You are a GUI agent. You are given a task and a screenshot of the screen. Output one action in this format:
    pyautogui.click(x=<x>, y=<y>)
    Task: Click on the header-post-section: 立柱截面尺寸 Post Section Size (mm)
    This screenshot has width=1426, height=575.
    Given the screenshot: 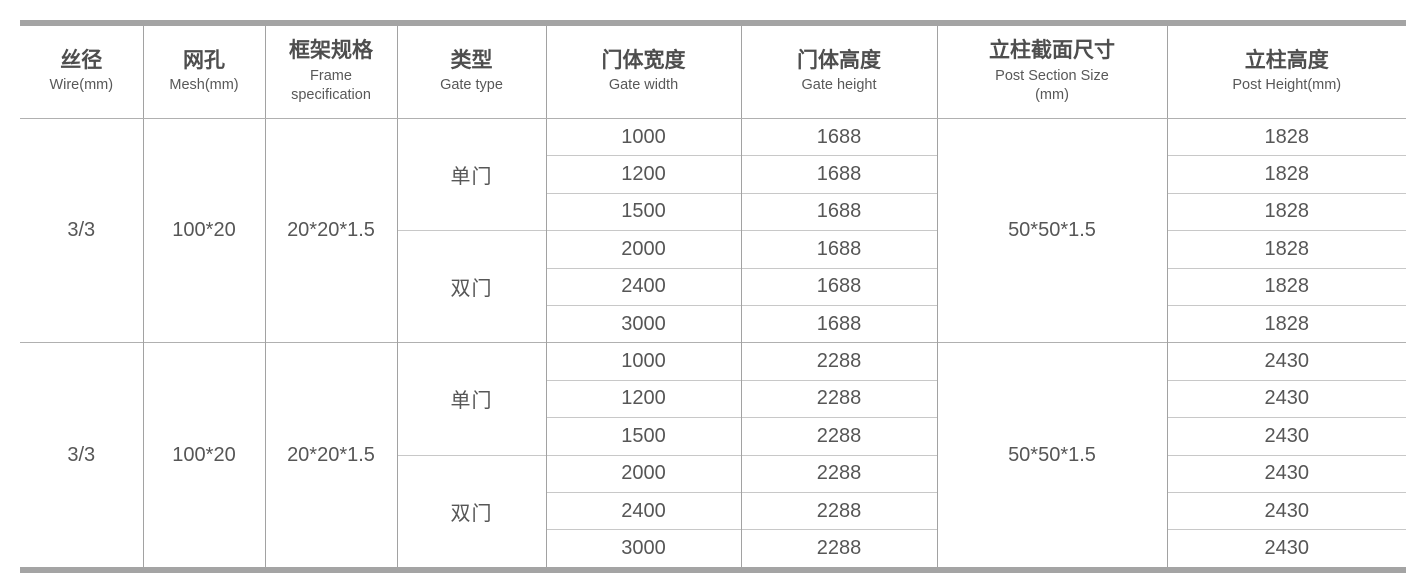 What is the action you would take?
    pyautogui.click(x=1051, y=72)
    